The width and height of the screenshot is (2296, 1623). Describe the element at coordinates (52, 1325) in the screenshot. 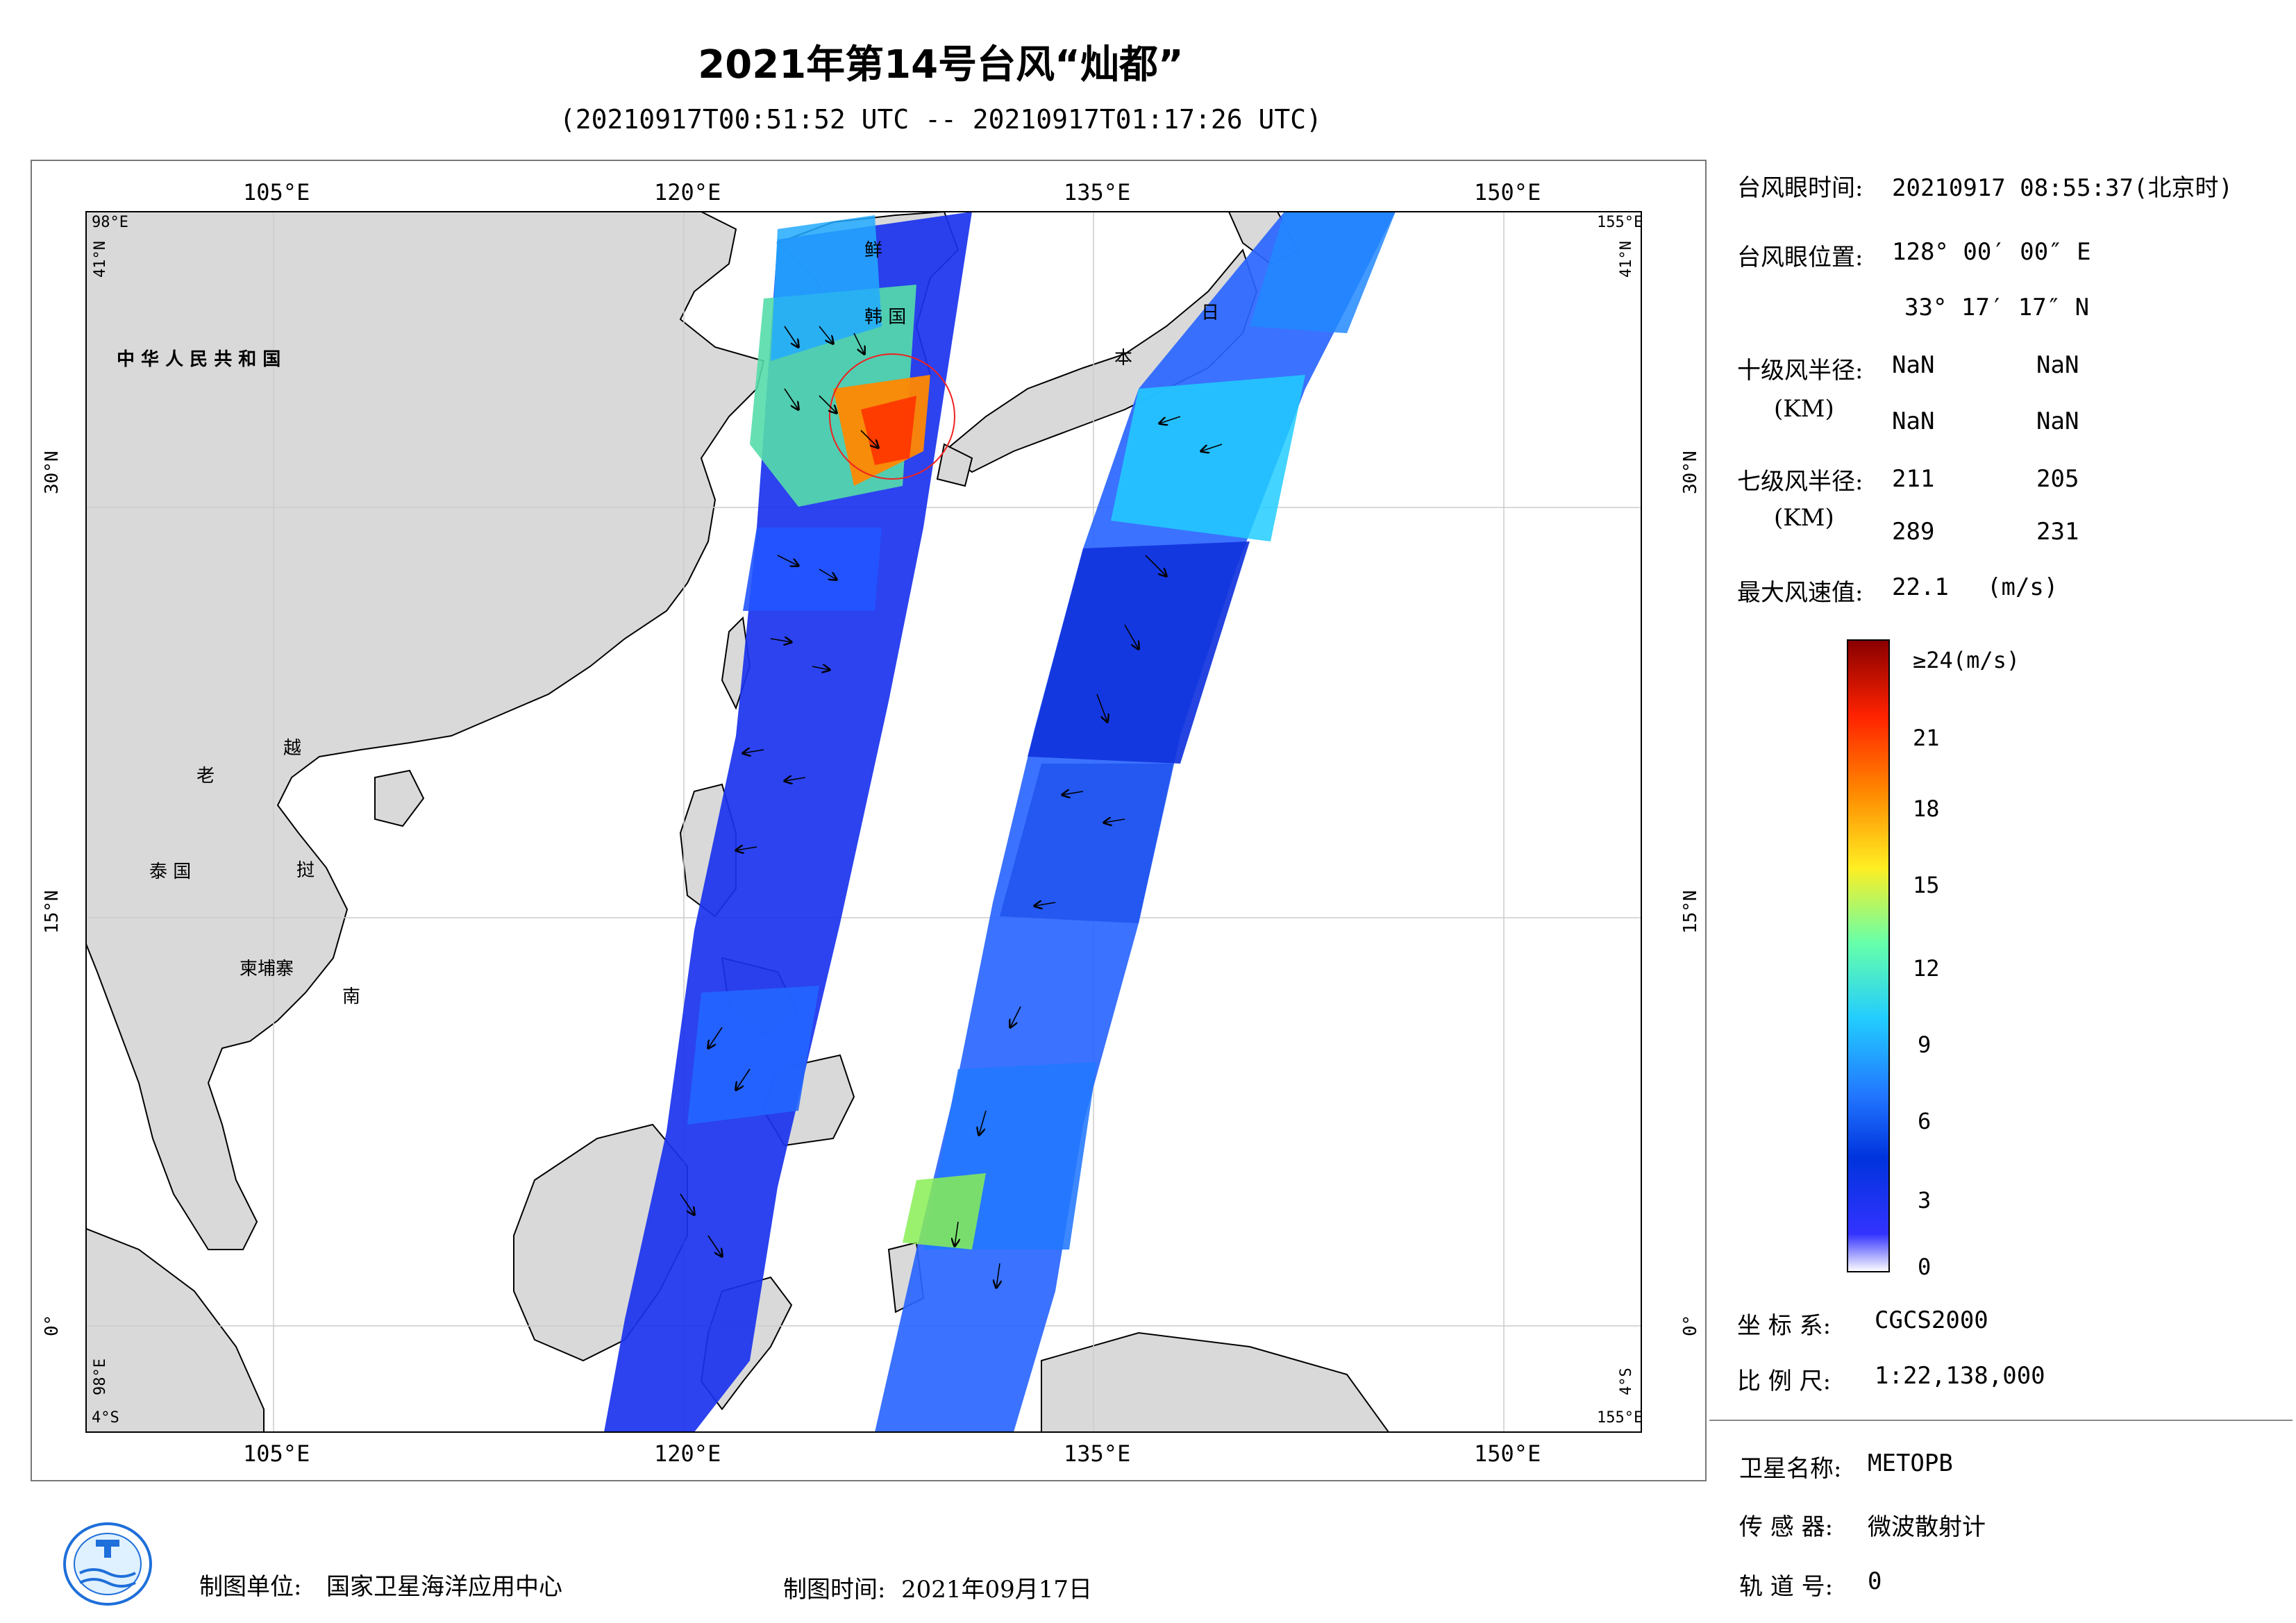

I see `lat-label-left-0: 0°` at that location.